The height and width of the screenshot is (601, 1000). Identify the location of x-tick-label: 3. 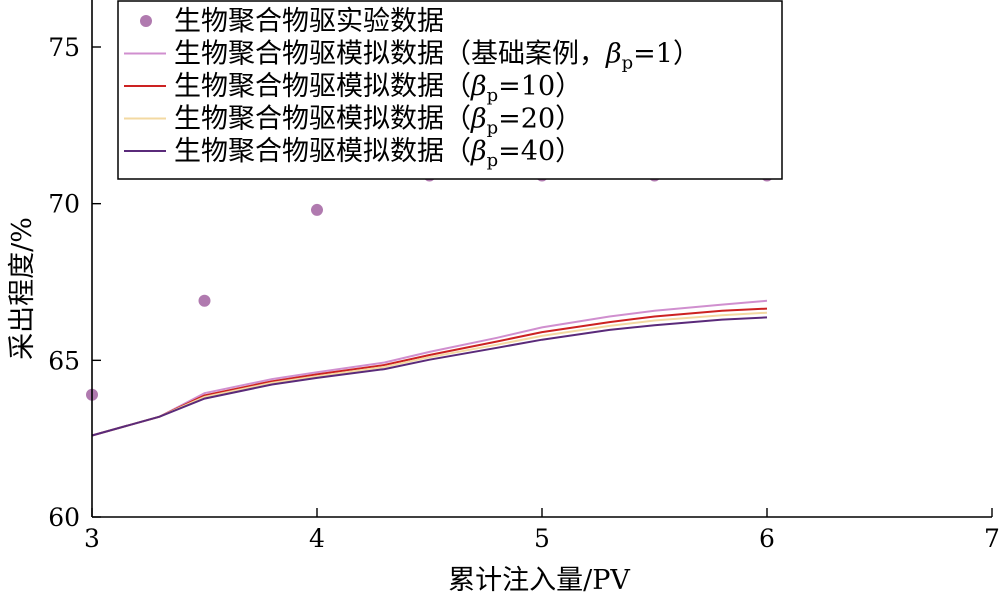
(92, 538).